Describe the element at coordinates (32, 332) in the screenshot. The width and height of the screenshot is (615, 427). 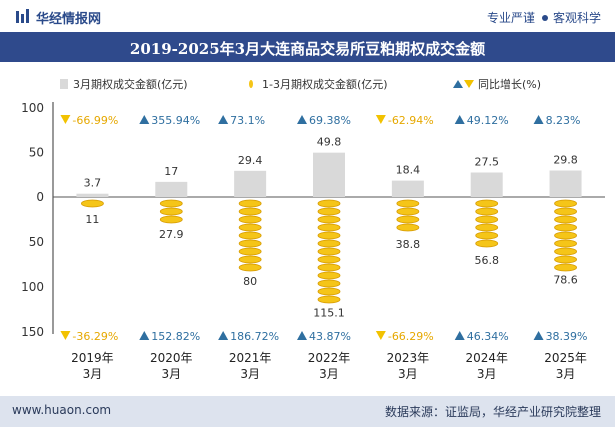
I see `y-tick-label: 150` at that location.